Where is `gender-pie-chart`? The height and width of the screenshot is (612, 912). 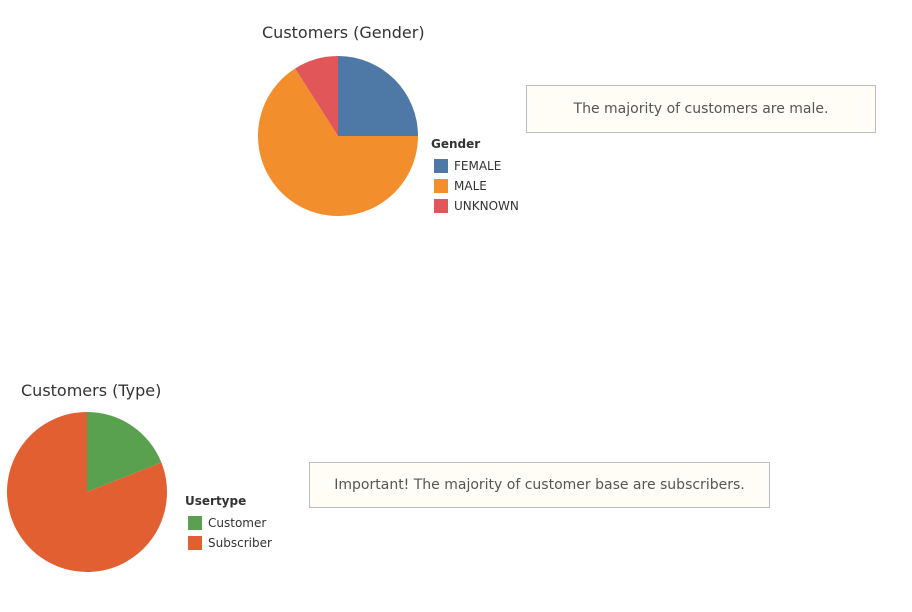
gender-pie-chart is located at coordinates (338, 136).